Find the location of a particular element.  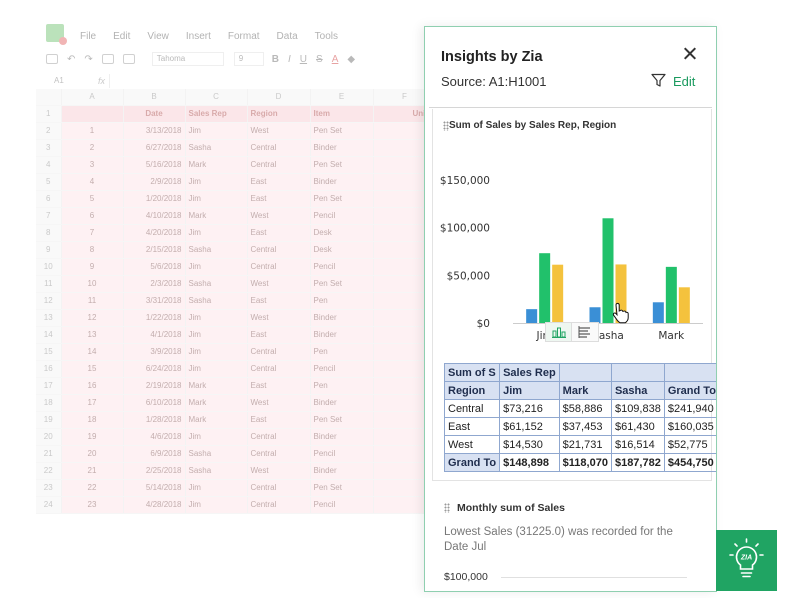

cell: 16 is located at coordinates (92, 386).